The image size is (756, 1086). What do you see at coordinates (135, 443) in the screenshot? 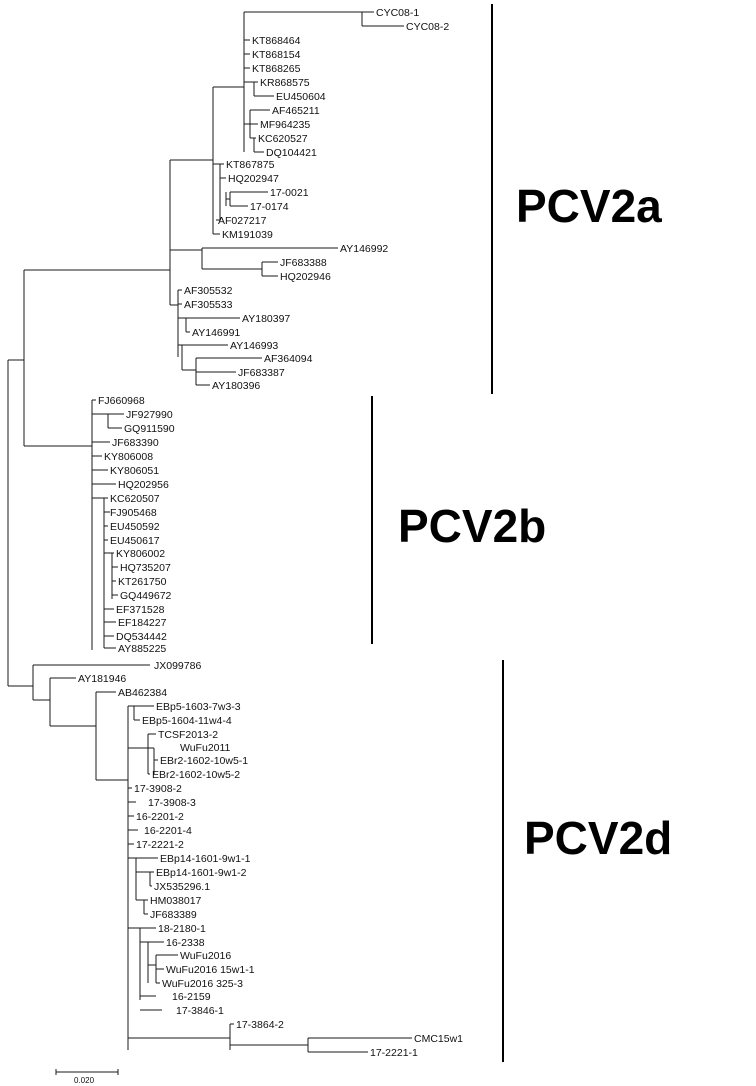
I see `leaf-label: JF683390` at bounding box center [135, 443].